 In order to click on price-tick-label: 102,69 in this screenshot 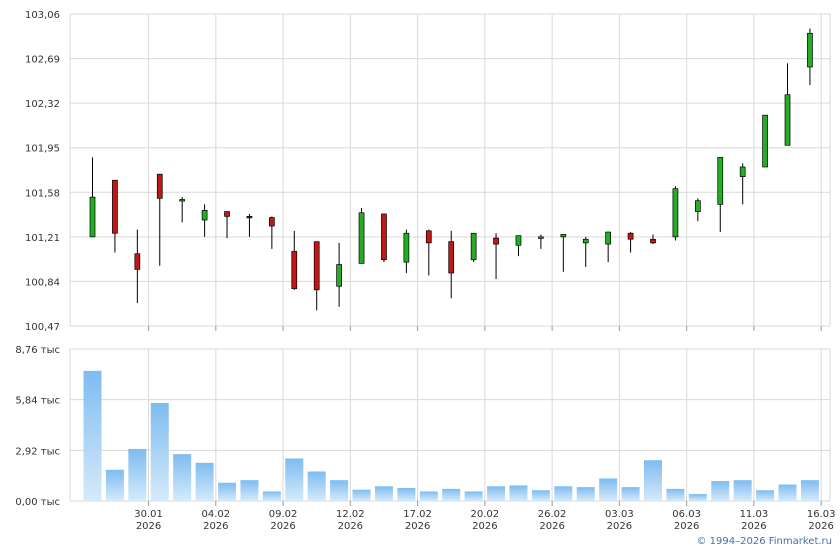, I will do `click(42, 60)`.